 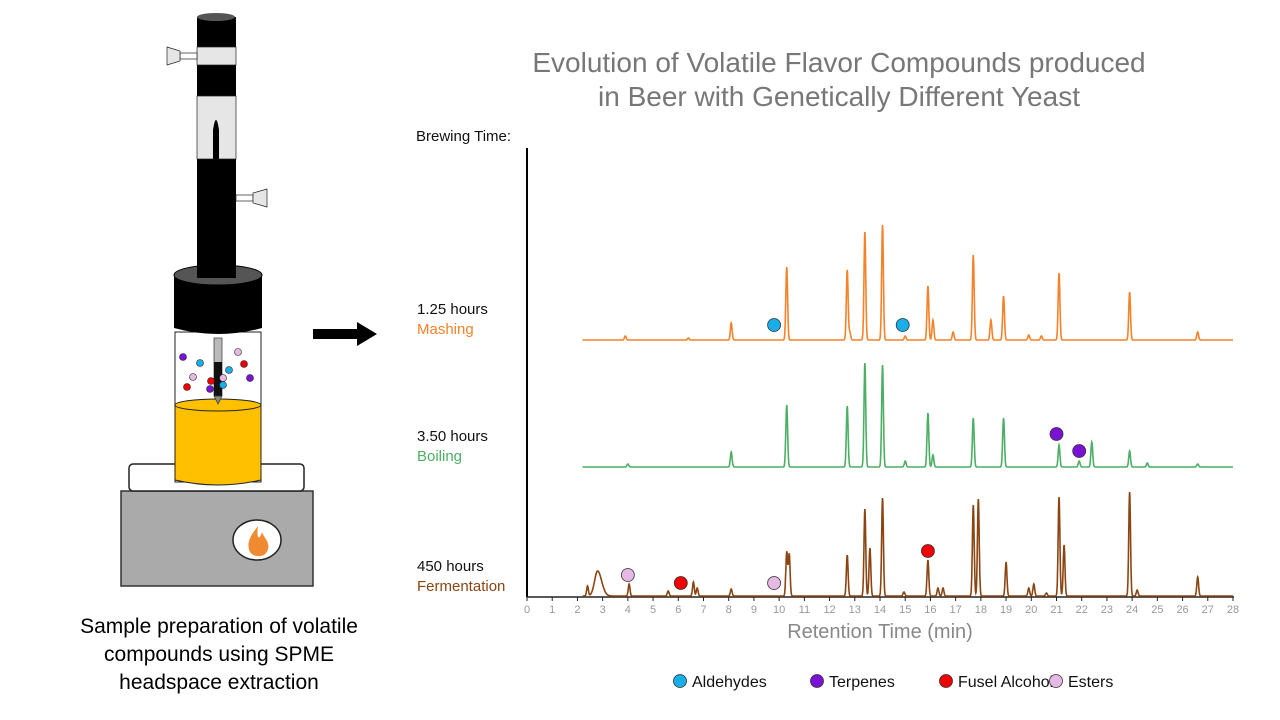 I want to click on legend-item-fusel-alcohol: Fusel Alcohol, so click(x=996, y=682).